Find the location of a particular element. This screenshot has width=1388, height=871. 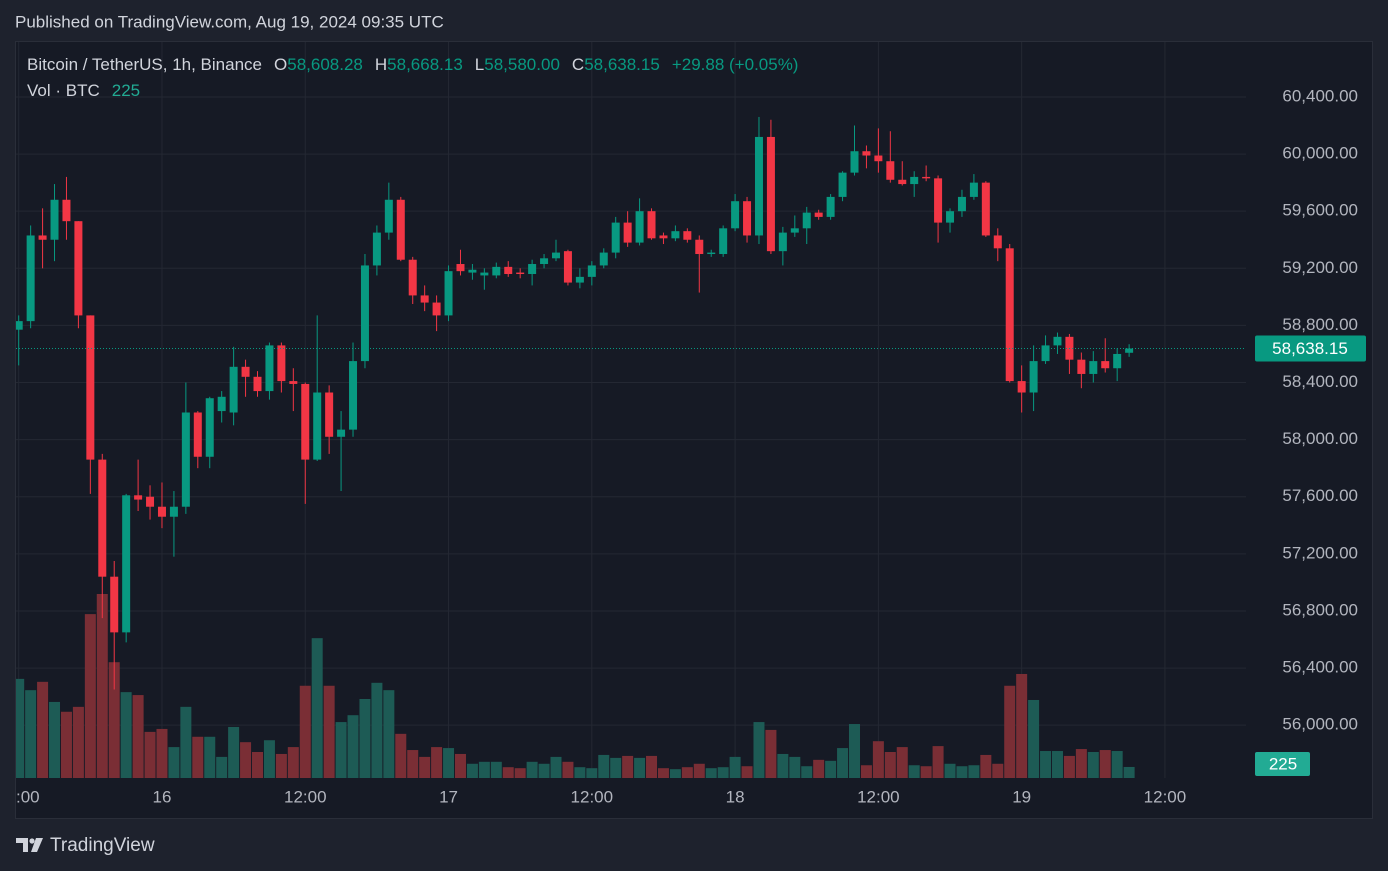

last-price-label: 58,638.15 is located at coordinates (1310, 348).